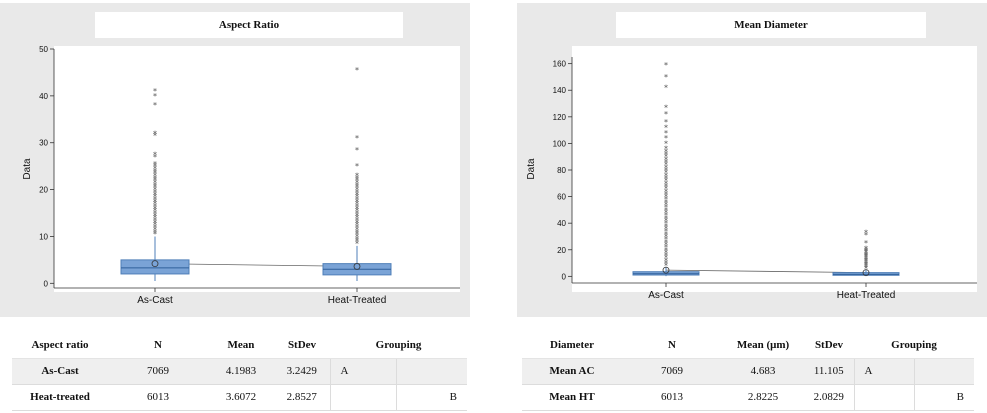  Describe the element at coordinates (398, 345) in the screenshot. I see `header-cell: Grouping` at that location.